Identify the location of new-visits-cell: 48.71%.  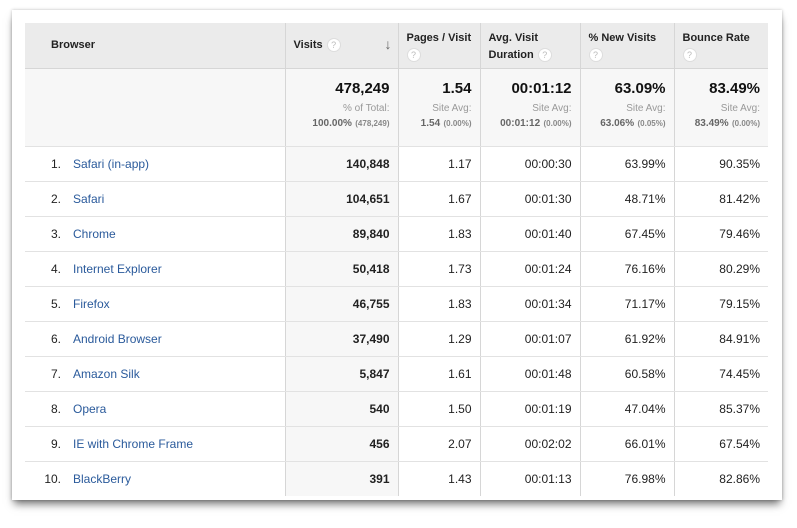
(627, 199).